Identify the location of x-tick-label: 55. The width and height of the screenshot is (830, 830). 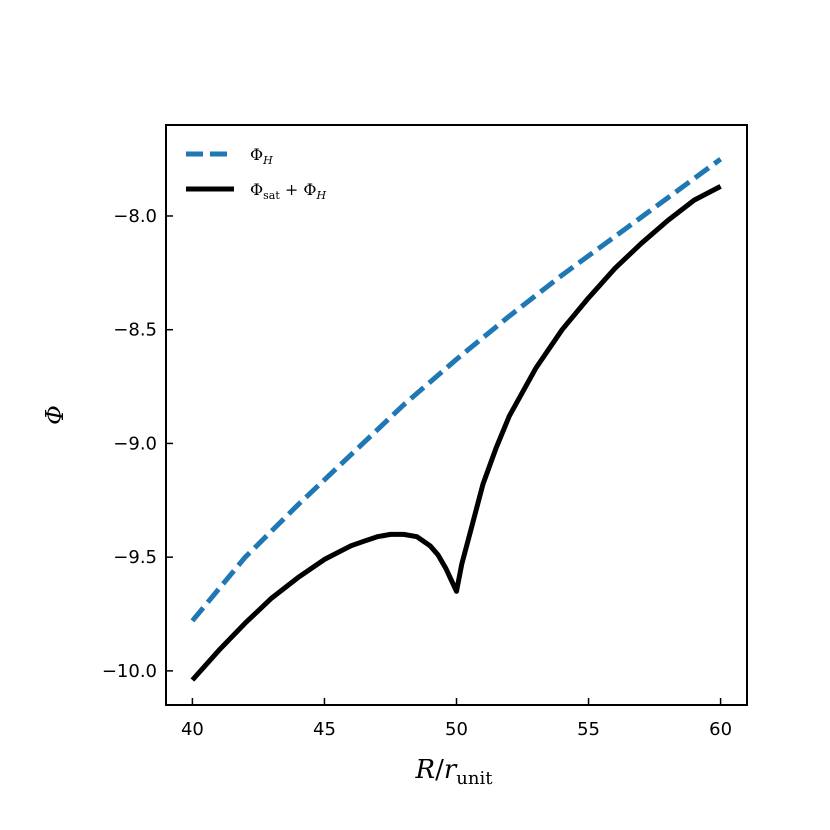
(588, 729).